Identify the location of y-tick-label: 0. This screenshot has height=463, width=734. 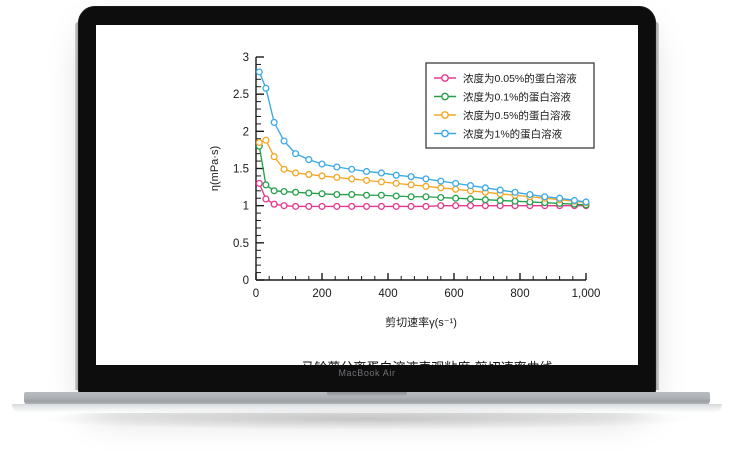
(246, 281).